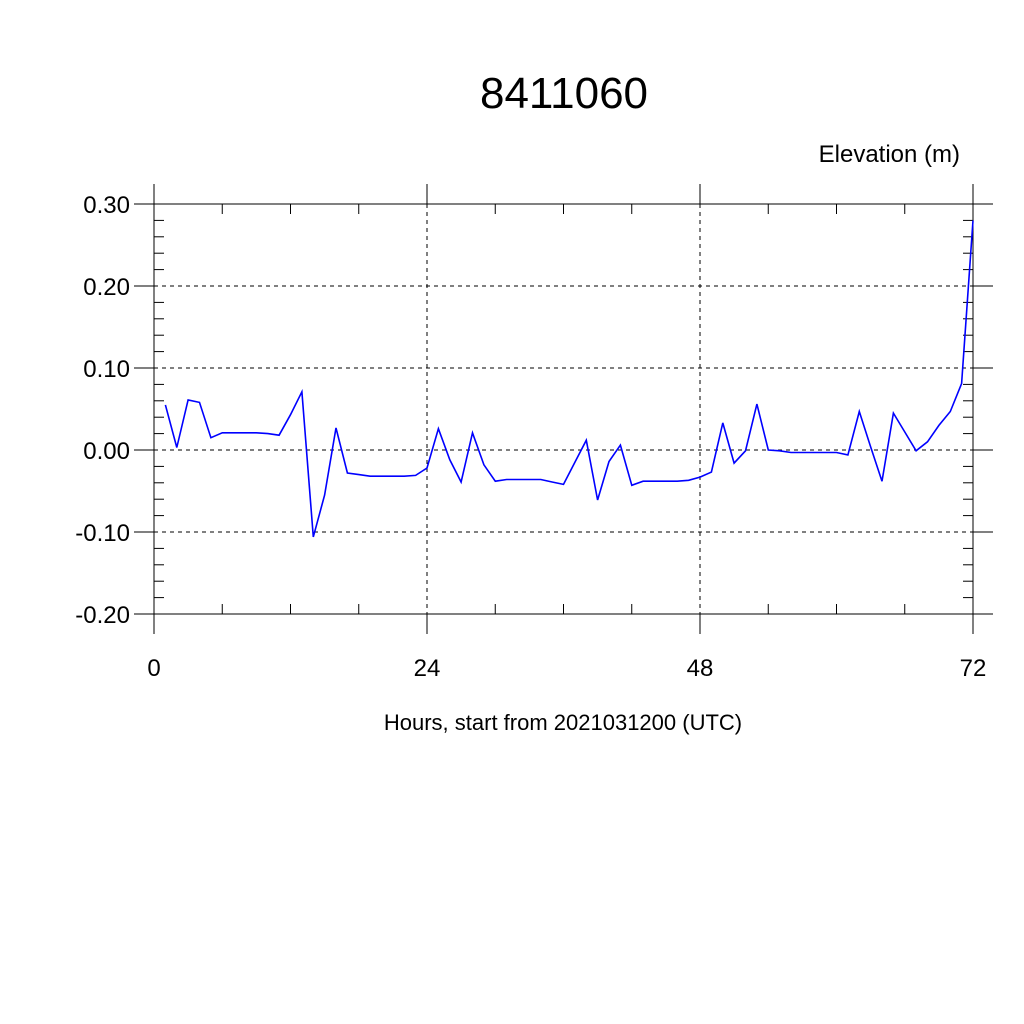 The image size is (1024, 1024). Describe the element at coordinates (427, 668) in the screenshot. I see `x-tick-label: 24` at that location.